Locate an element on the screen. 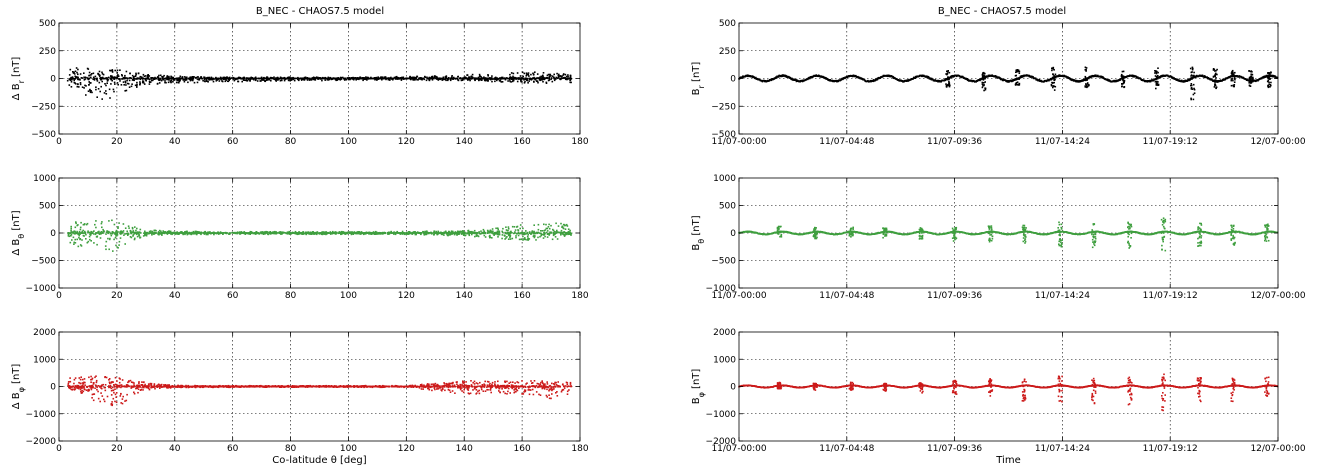  x-tick-label: 40 is located at coordinates (175, 142).